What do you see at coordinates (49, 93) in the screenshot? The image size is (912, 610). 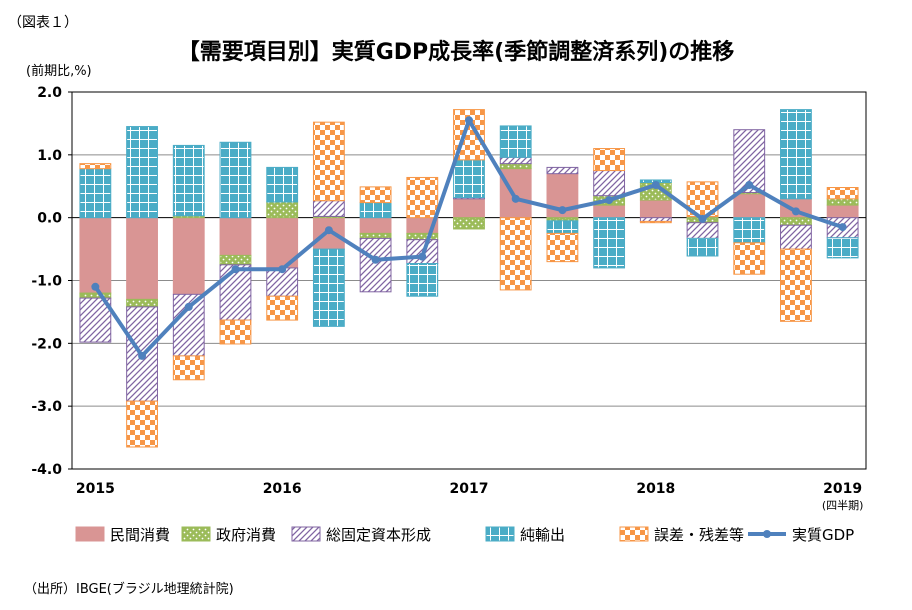 I see `y-tick-label: 2.0` at bounding box center [49, 93].